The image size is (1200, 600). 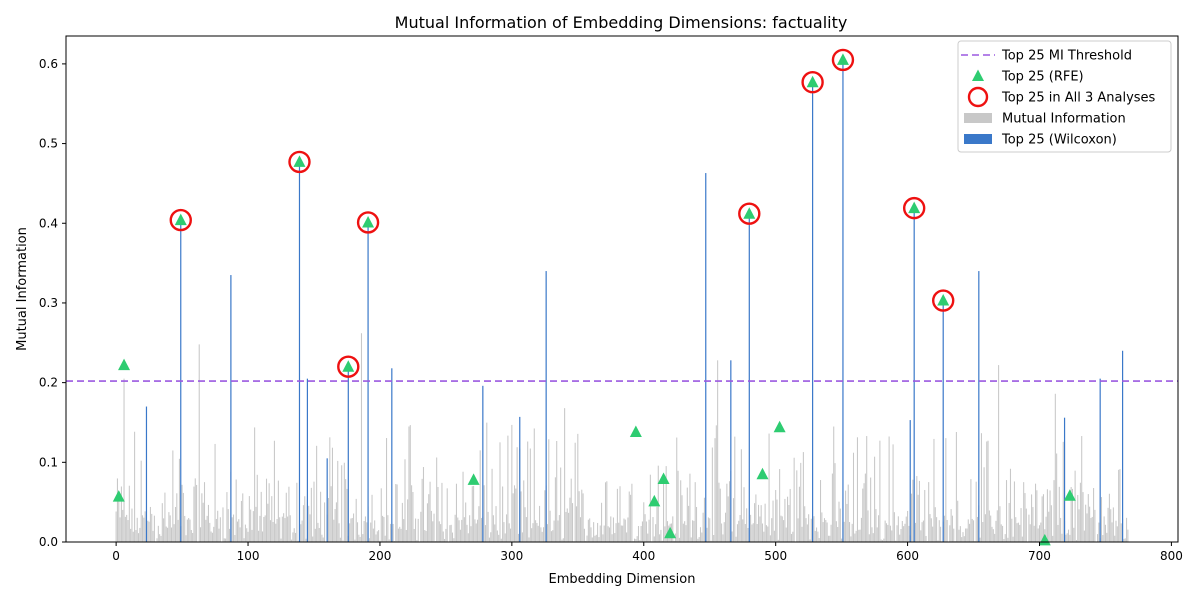 I want to click on rfe-marker, so click(x=663, y=478).